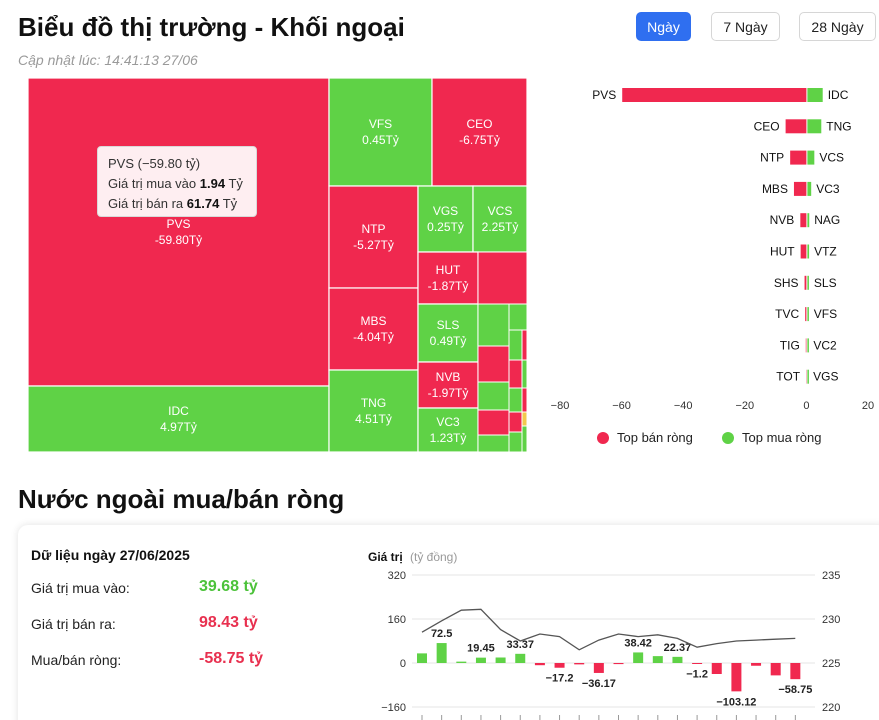 The height and width of the screenshot is (720, 879). I want to click on bar-sell-ntp, so click(798, 157).